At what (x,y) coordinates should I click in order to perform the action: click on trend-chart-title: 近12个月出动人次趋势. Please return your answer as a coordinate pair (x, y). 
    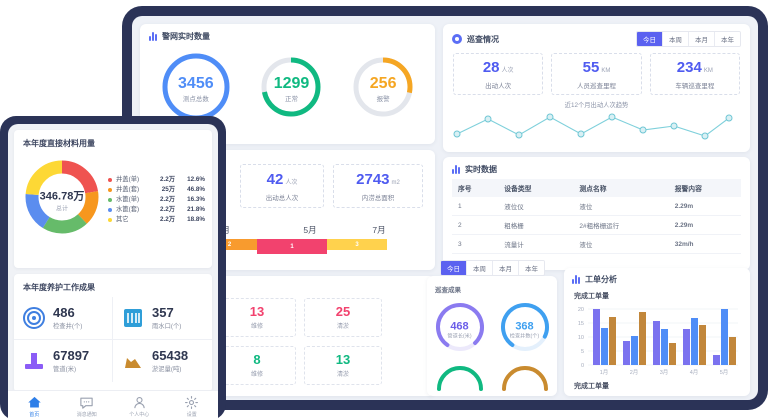
    Looking at the image, I should click on (596, 105).